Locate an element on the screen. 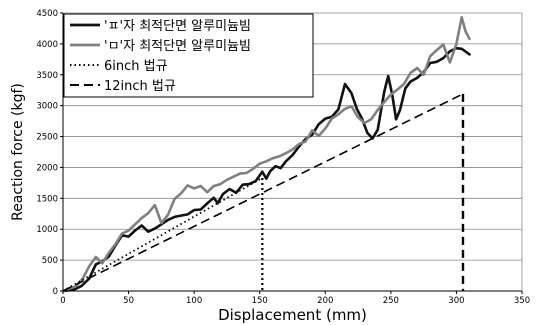  y-tick-label: 1500 is located at coordinates (47, 199).